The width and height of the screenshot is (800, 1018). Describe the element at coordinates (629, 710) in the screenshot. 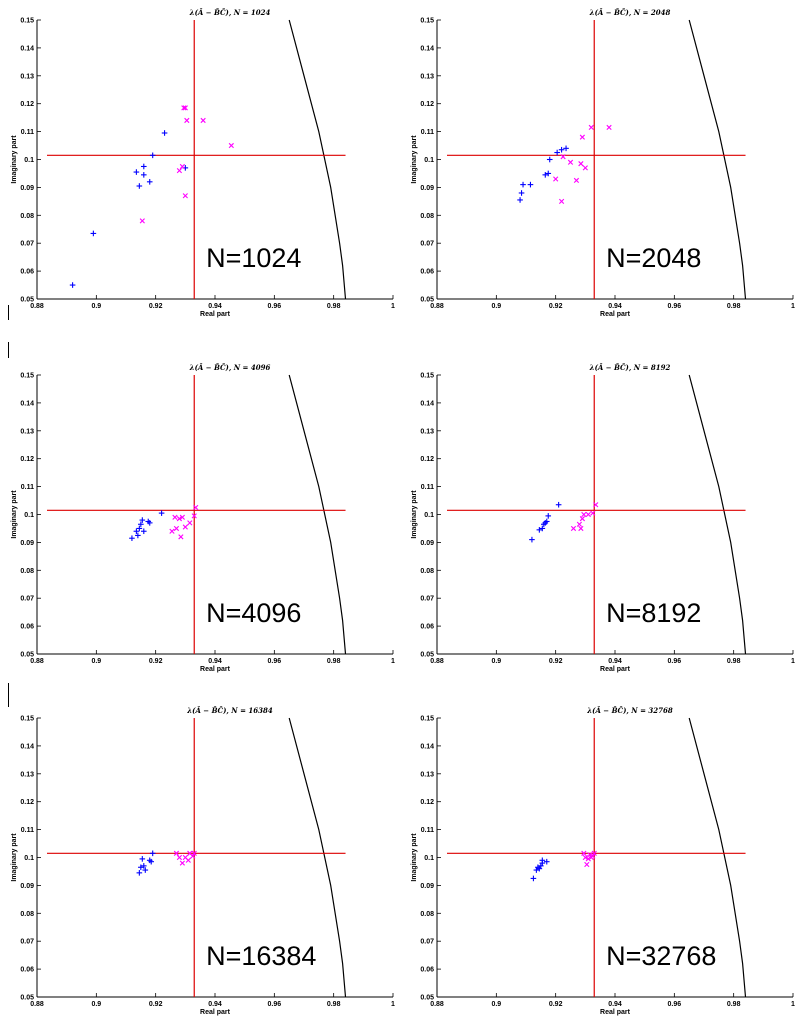

I see `chart-title: λ(Â − B̂Ĉ), N = 32768` at that location.